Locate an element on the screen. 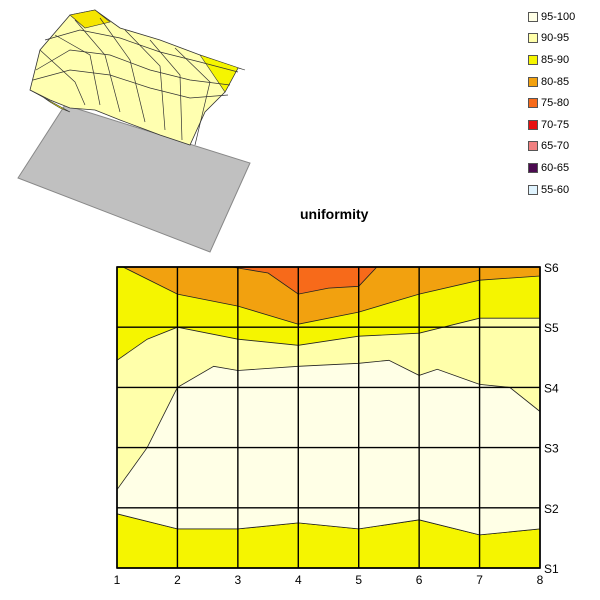 This screenshot has width=600, height=600. y-tick-label-0: S1 is located at coordinates (551, 569).